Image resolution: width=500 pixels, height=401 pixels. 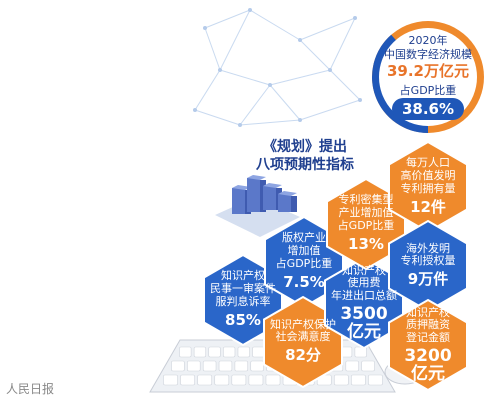 I want to click on watermark-text: 人民日报, so click(x=30, y=389).